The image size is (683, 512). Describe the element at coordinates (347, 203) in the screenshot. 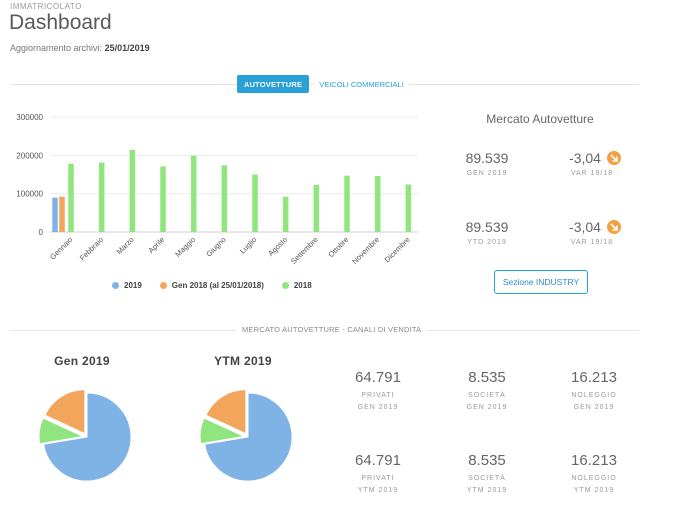

I see `bar-2018-ottobre` at that location.